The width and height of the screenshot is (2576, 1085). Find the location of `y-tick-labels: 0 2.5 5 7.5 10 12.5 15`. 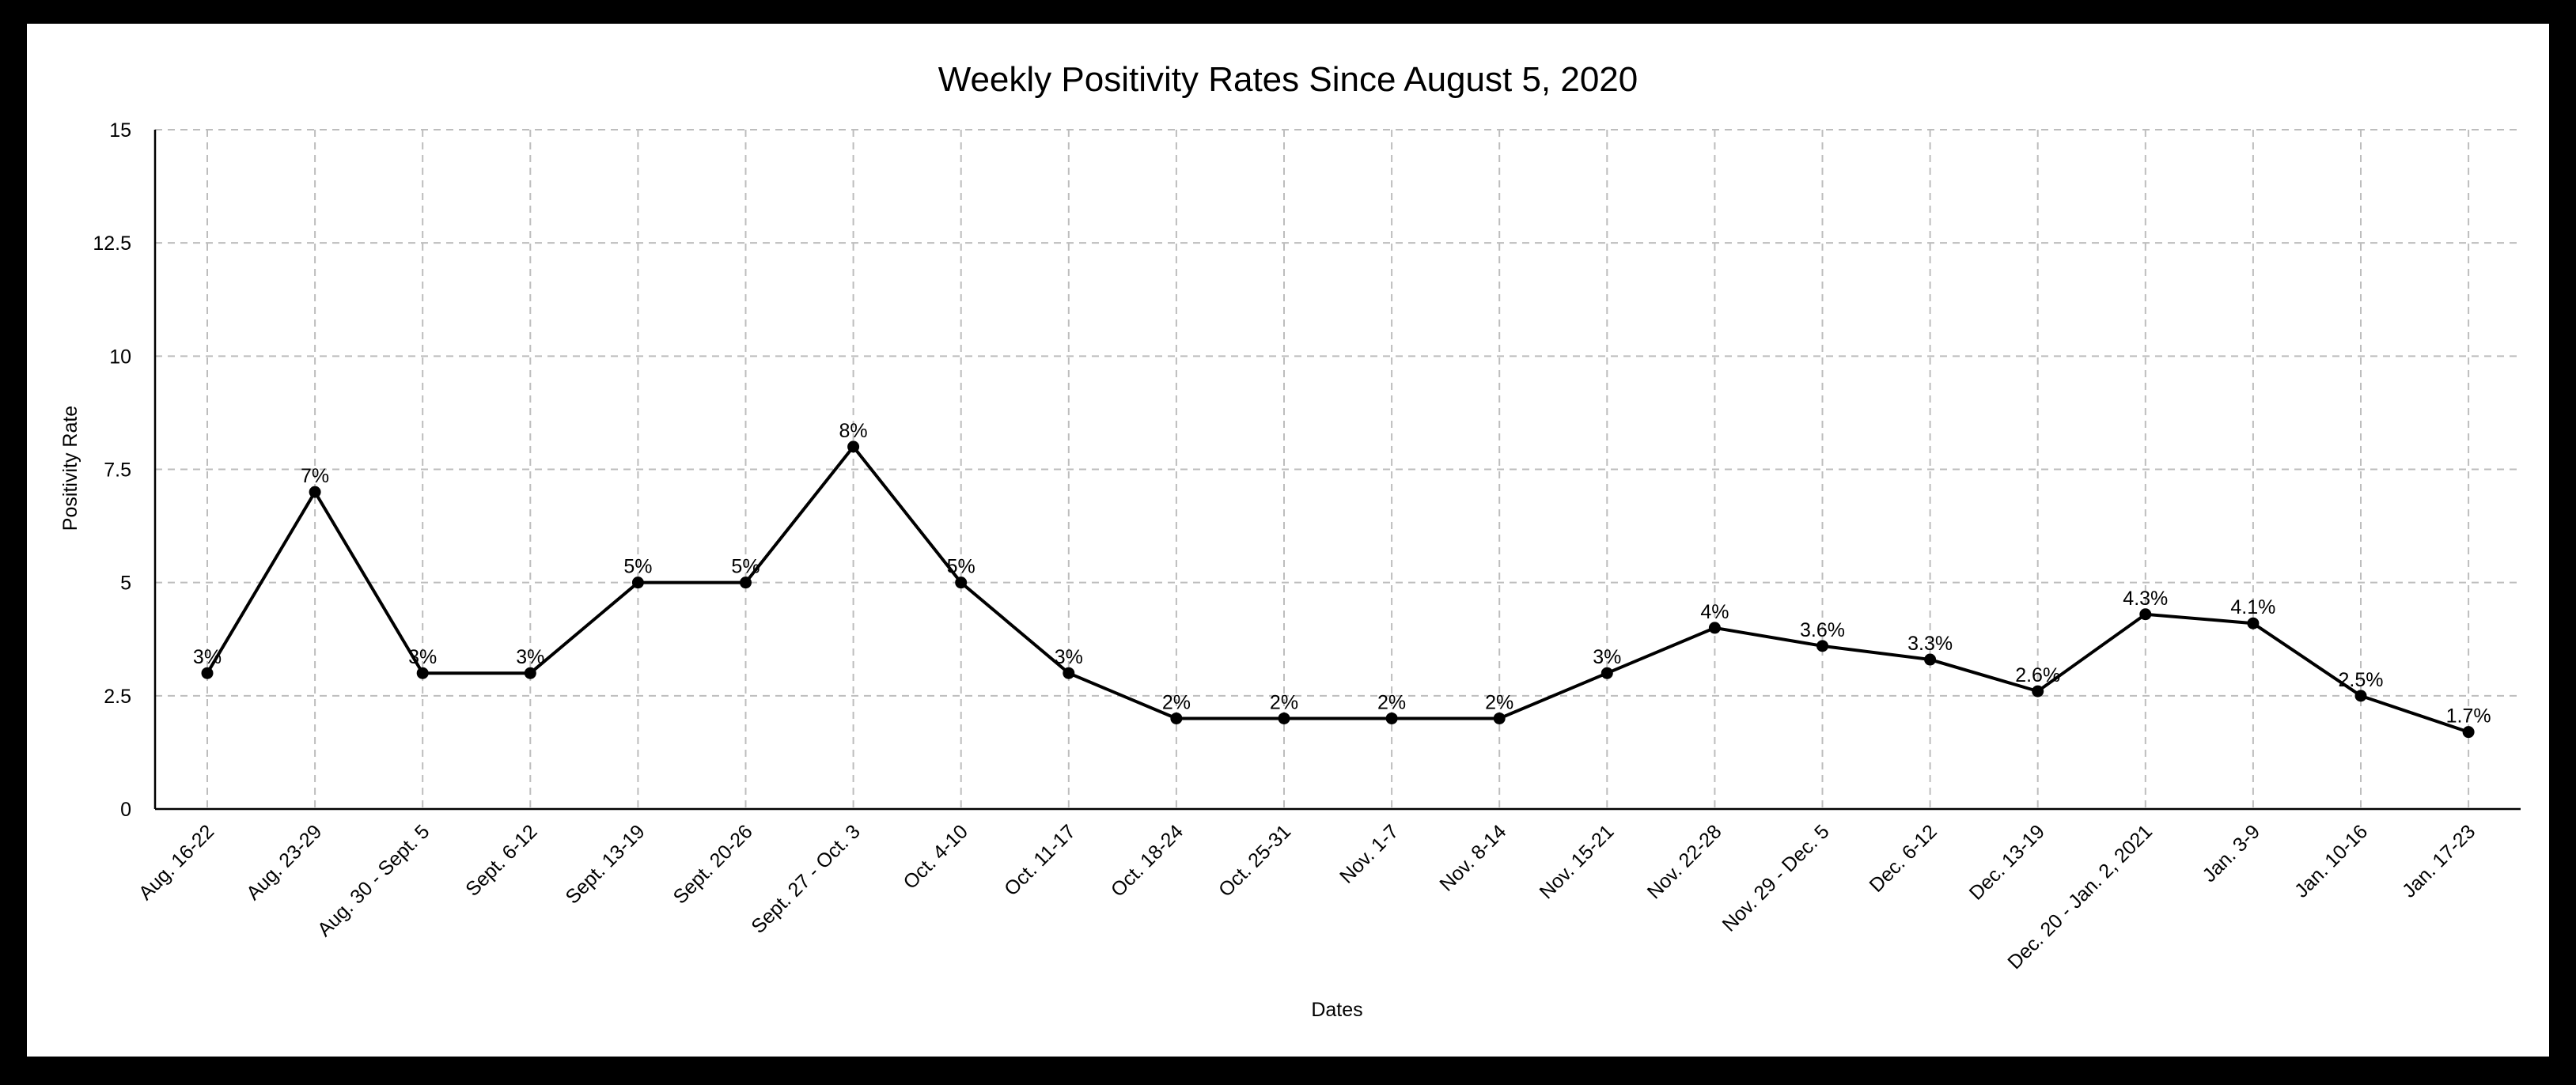

y-tick-labels: 0 2.5 5 7.5 10 12.5 15 is located at coordinates (112, 470).